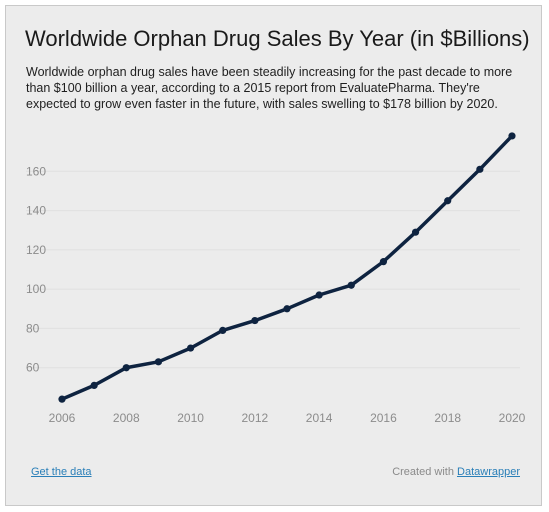 This screenshot has height=512, width=549. What do you see at coordinates (126, 418) in the screenshot?
I see `x-tick-label: 2008` at bounding box center [126, 418].